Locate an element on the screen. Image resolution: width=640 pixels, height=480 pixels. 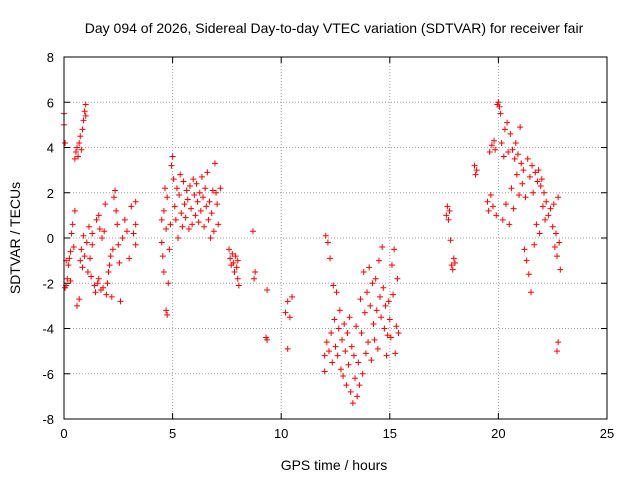
y-tick-label: -8 is located at coordinates (48, 419).